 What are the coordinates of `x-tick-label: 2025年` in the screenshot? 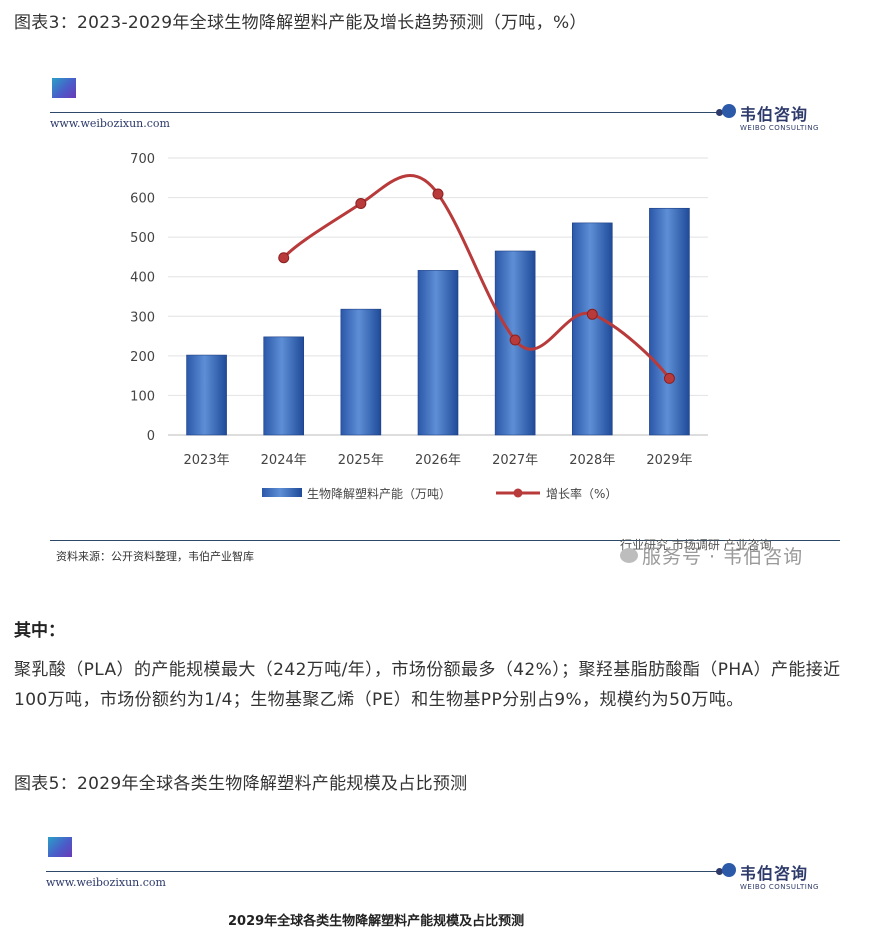 It's located at (361, 460).